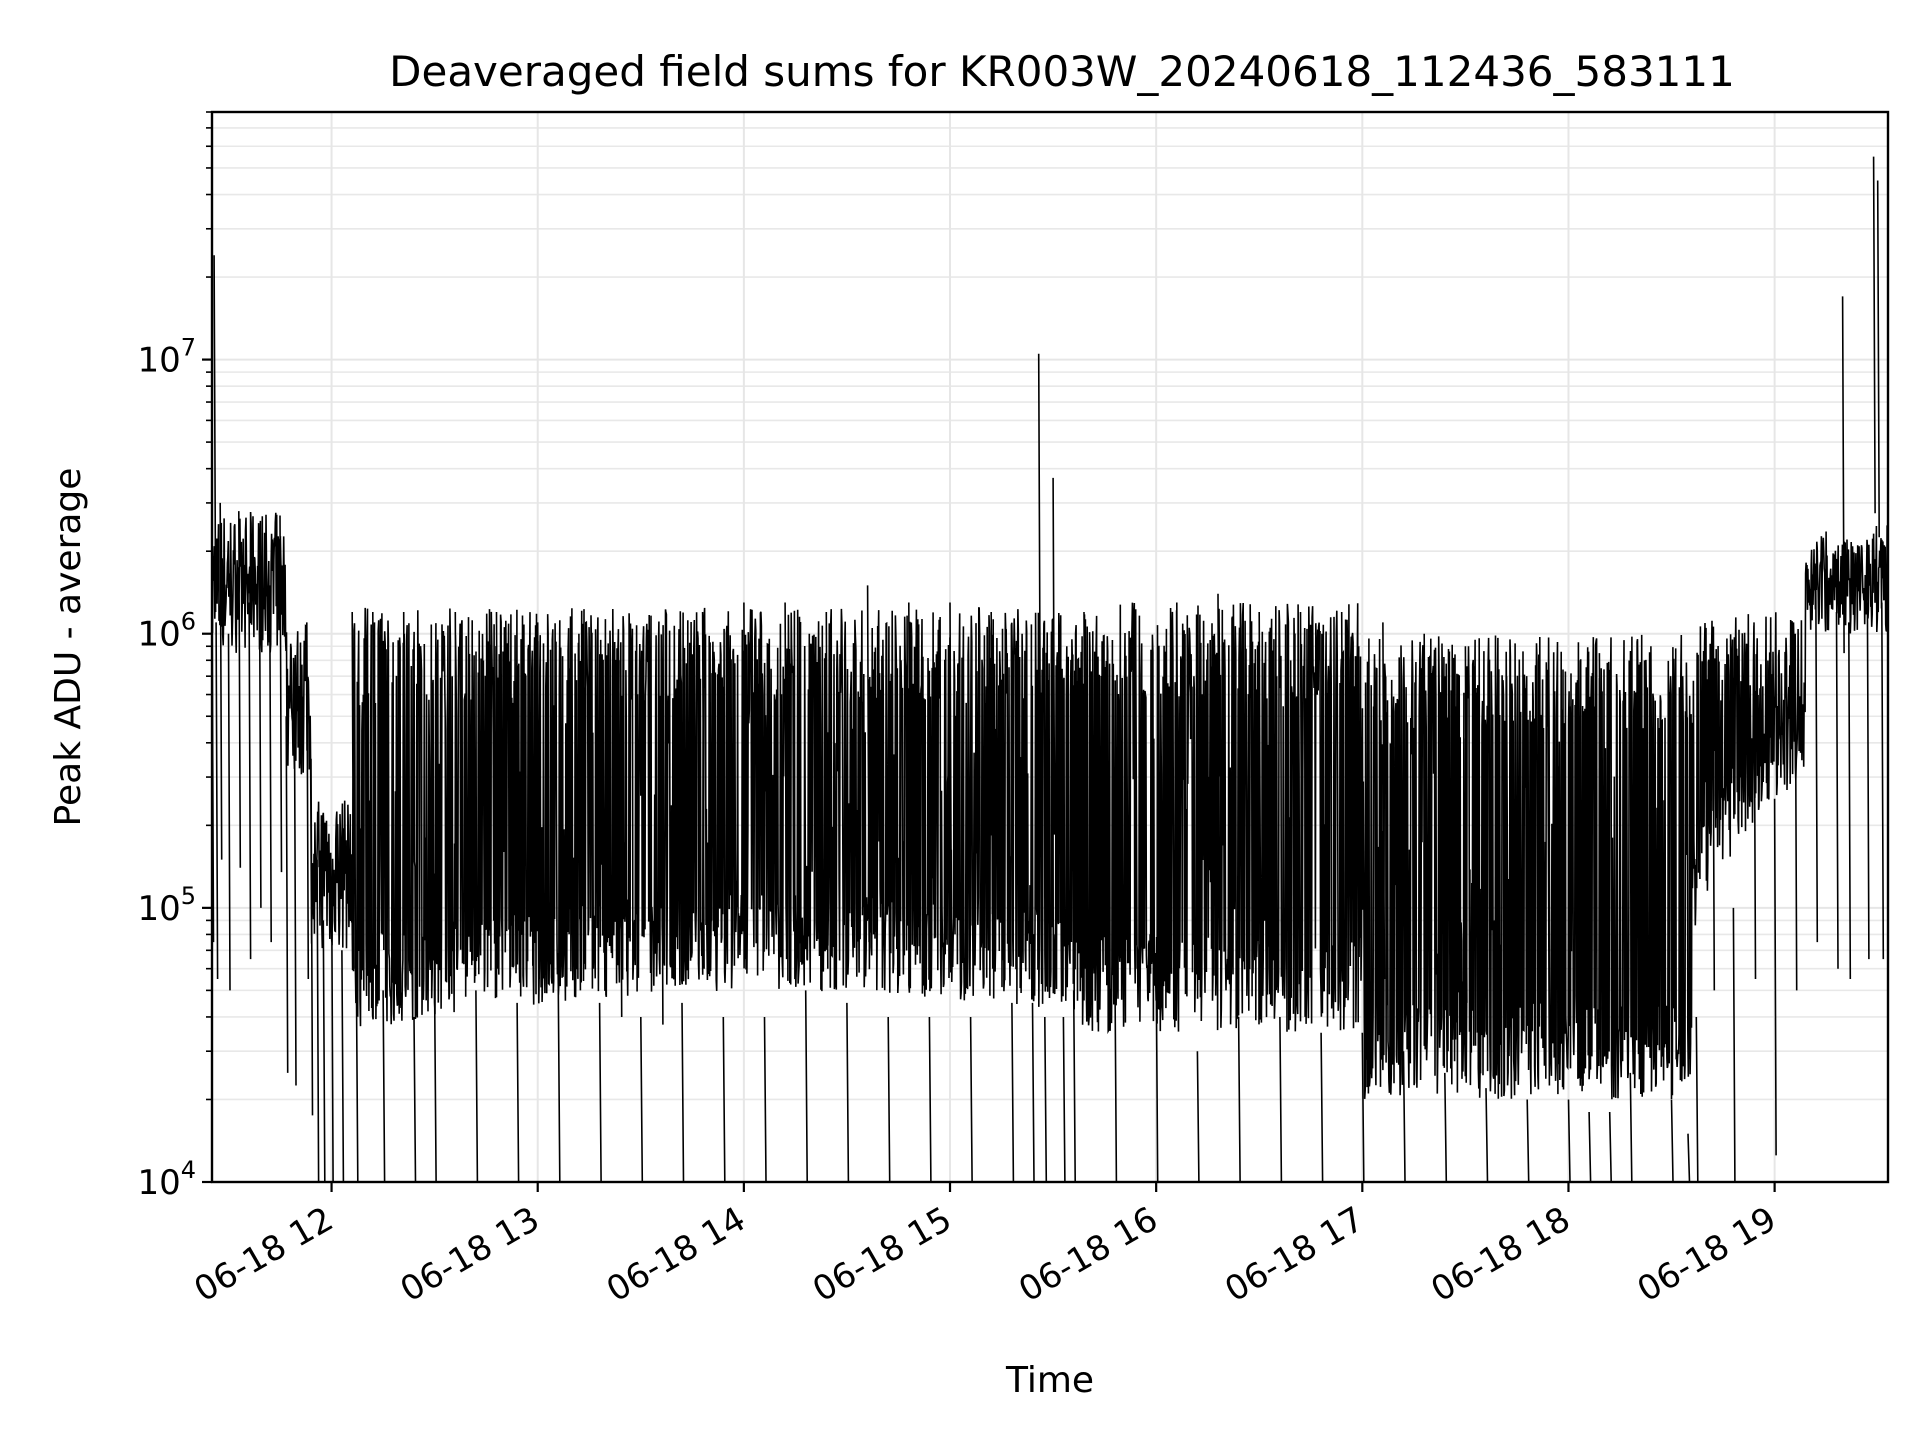 The height and width of the screenshot is (1440, 1920). Describe the element at coordinates (174, 657) in the screenshot. I see `y-axis: 10⁴ 10⁵ 10⁶ 10⁷` at that location.